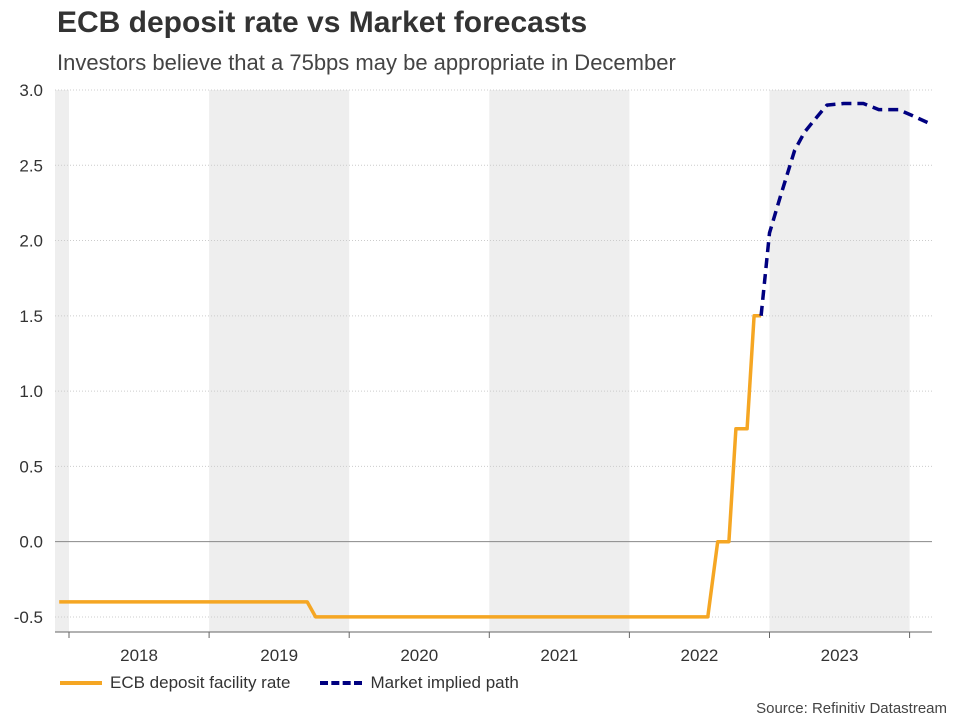 This screenshot has height=720, width=960. Describe the element at coordinates (81, 683) in the screenshot. I see `legend-swatch-ecb` at that location.